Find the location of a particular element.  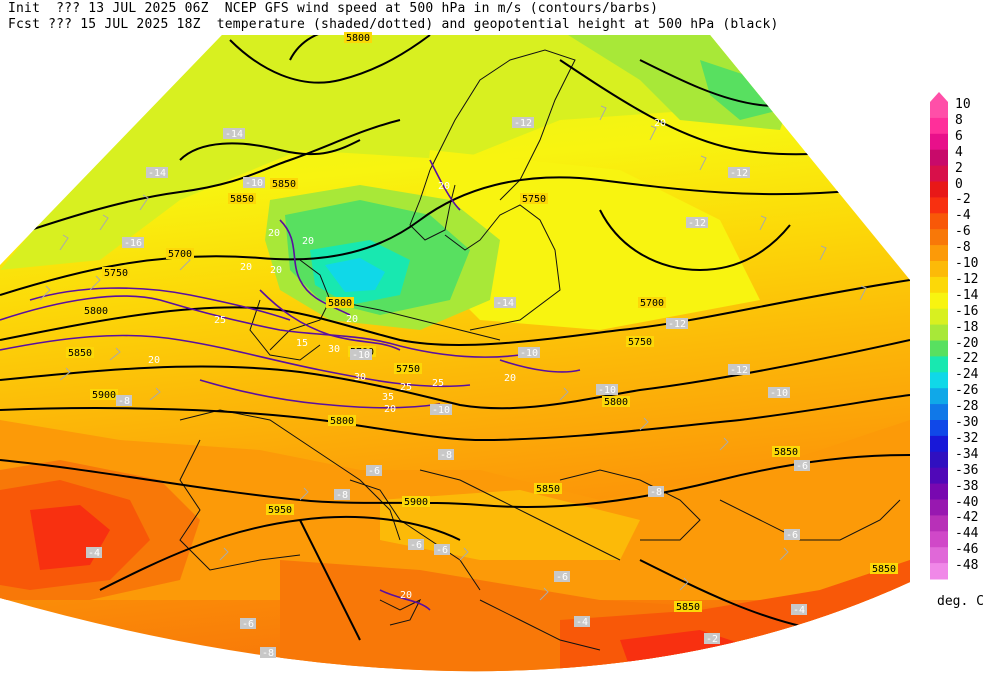

color-scale-label: -28 is located at coordinates (967, 407).